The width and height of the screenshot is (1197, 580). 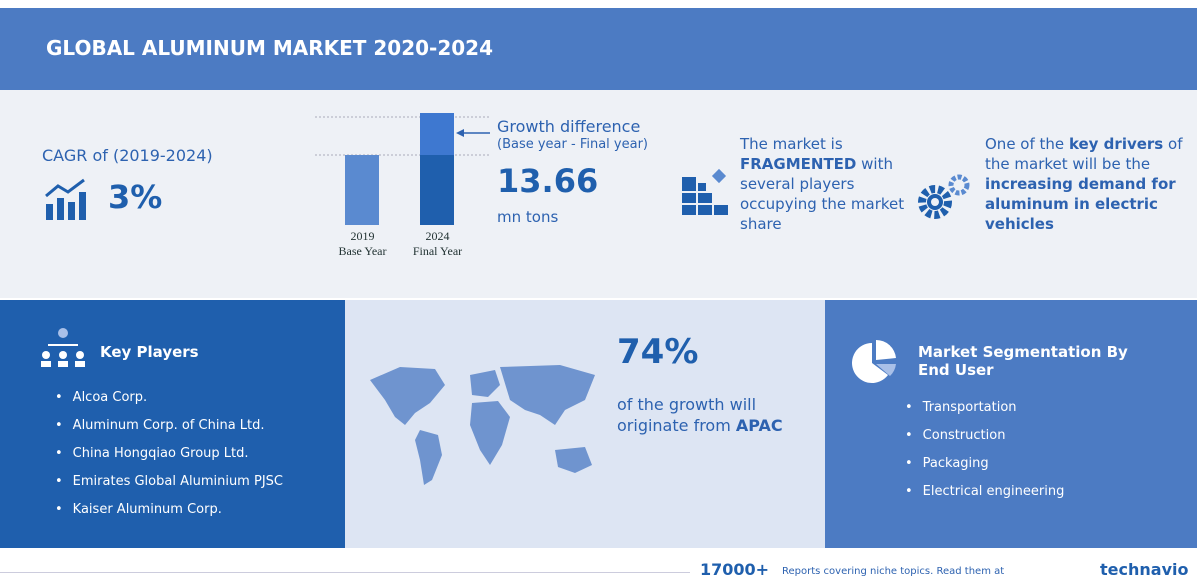 I want to click on chart-icon, so click(x=65, y=199).